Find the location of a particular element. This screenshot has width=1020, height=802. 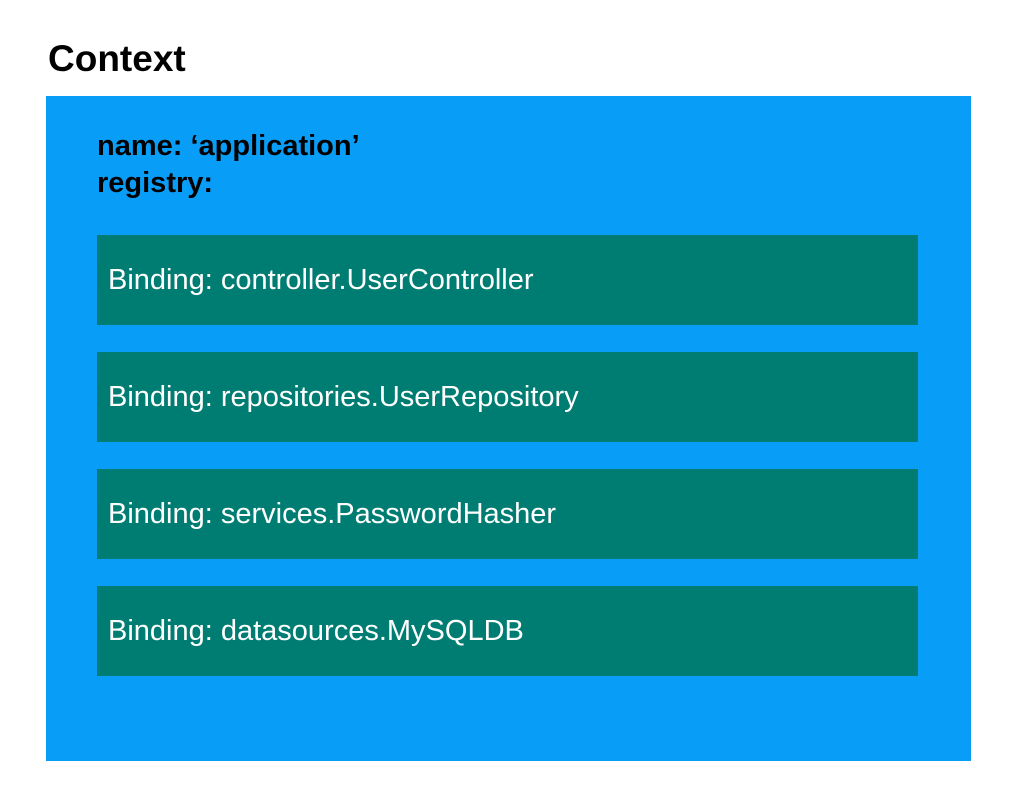

context-name-property: name: ‘application’ is located at coordinates (228, 146).